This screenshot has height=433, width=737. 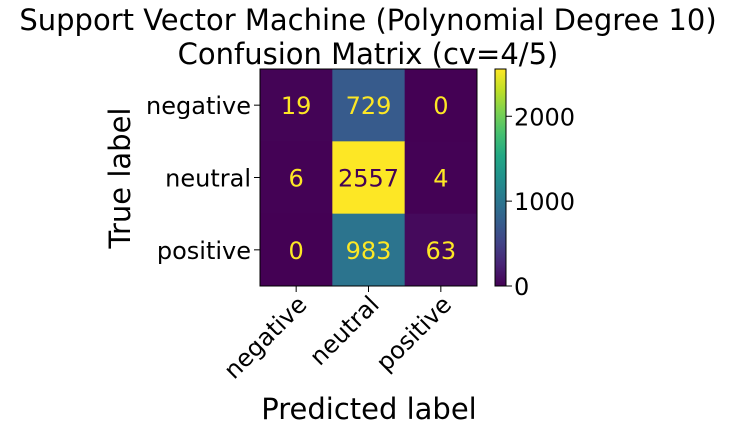 What do you see at coordinates (369, 409) in the screenshot?
I see `x-axis-label: Predicted label` at bounding box center [369, 409].